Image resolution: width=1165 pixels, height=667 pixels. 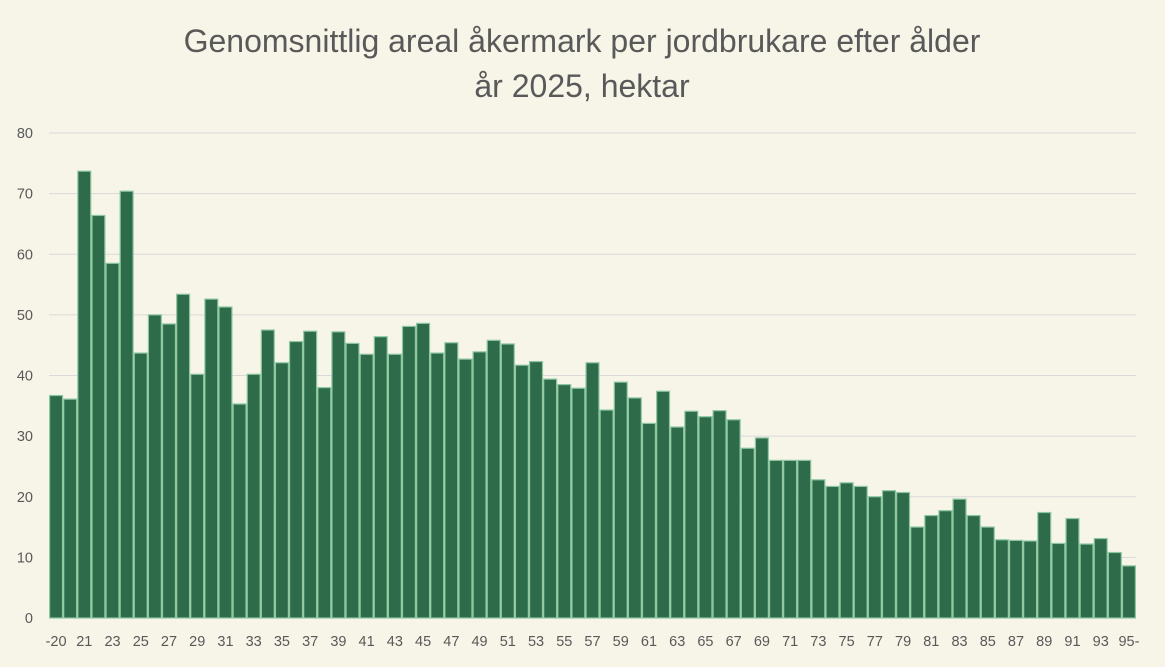 I want to click on y-tick-label: 60, so click(x=25, y=255).